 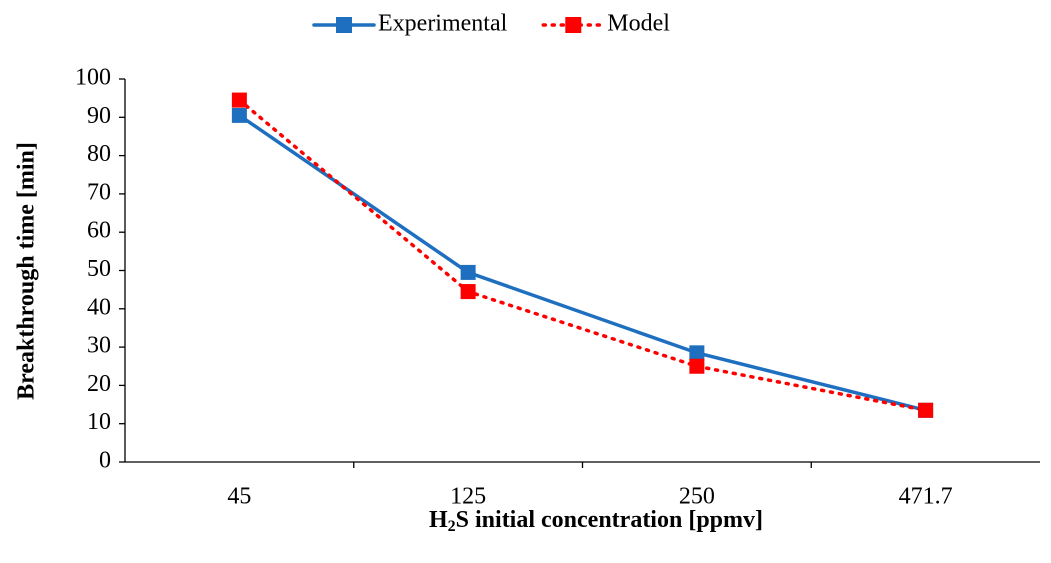 I want to click on y-tick-label: 50, so click(x=99, y=269).